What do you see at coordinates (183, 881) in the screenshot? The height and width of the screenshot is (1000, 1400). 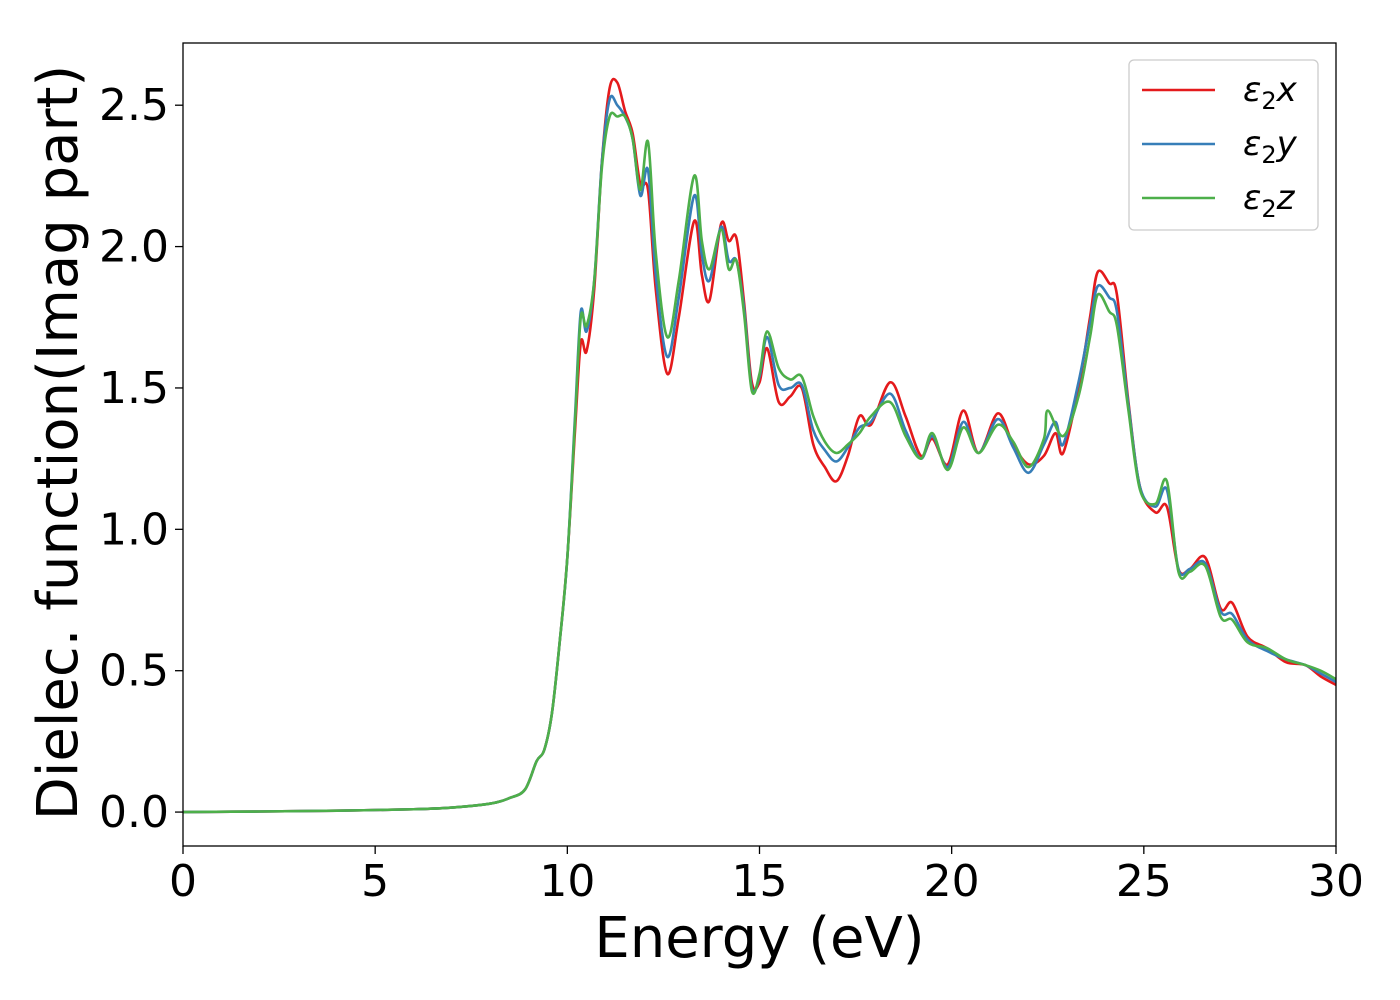 I see `x-tick-label: 0` at bounding box center [183, 881].